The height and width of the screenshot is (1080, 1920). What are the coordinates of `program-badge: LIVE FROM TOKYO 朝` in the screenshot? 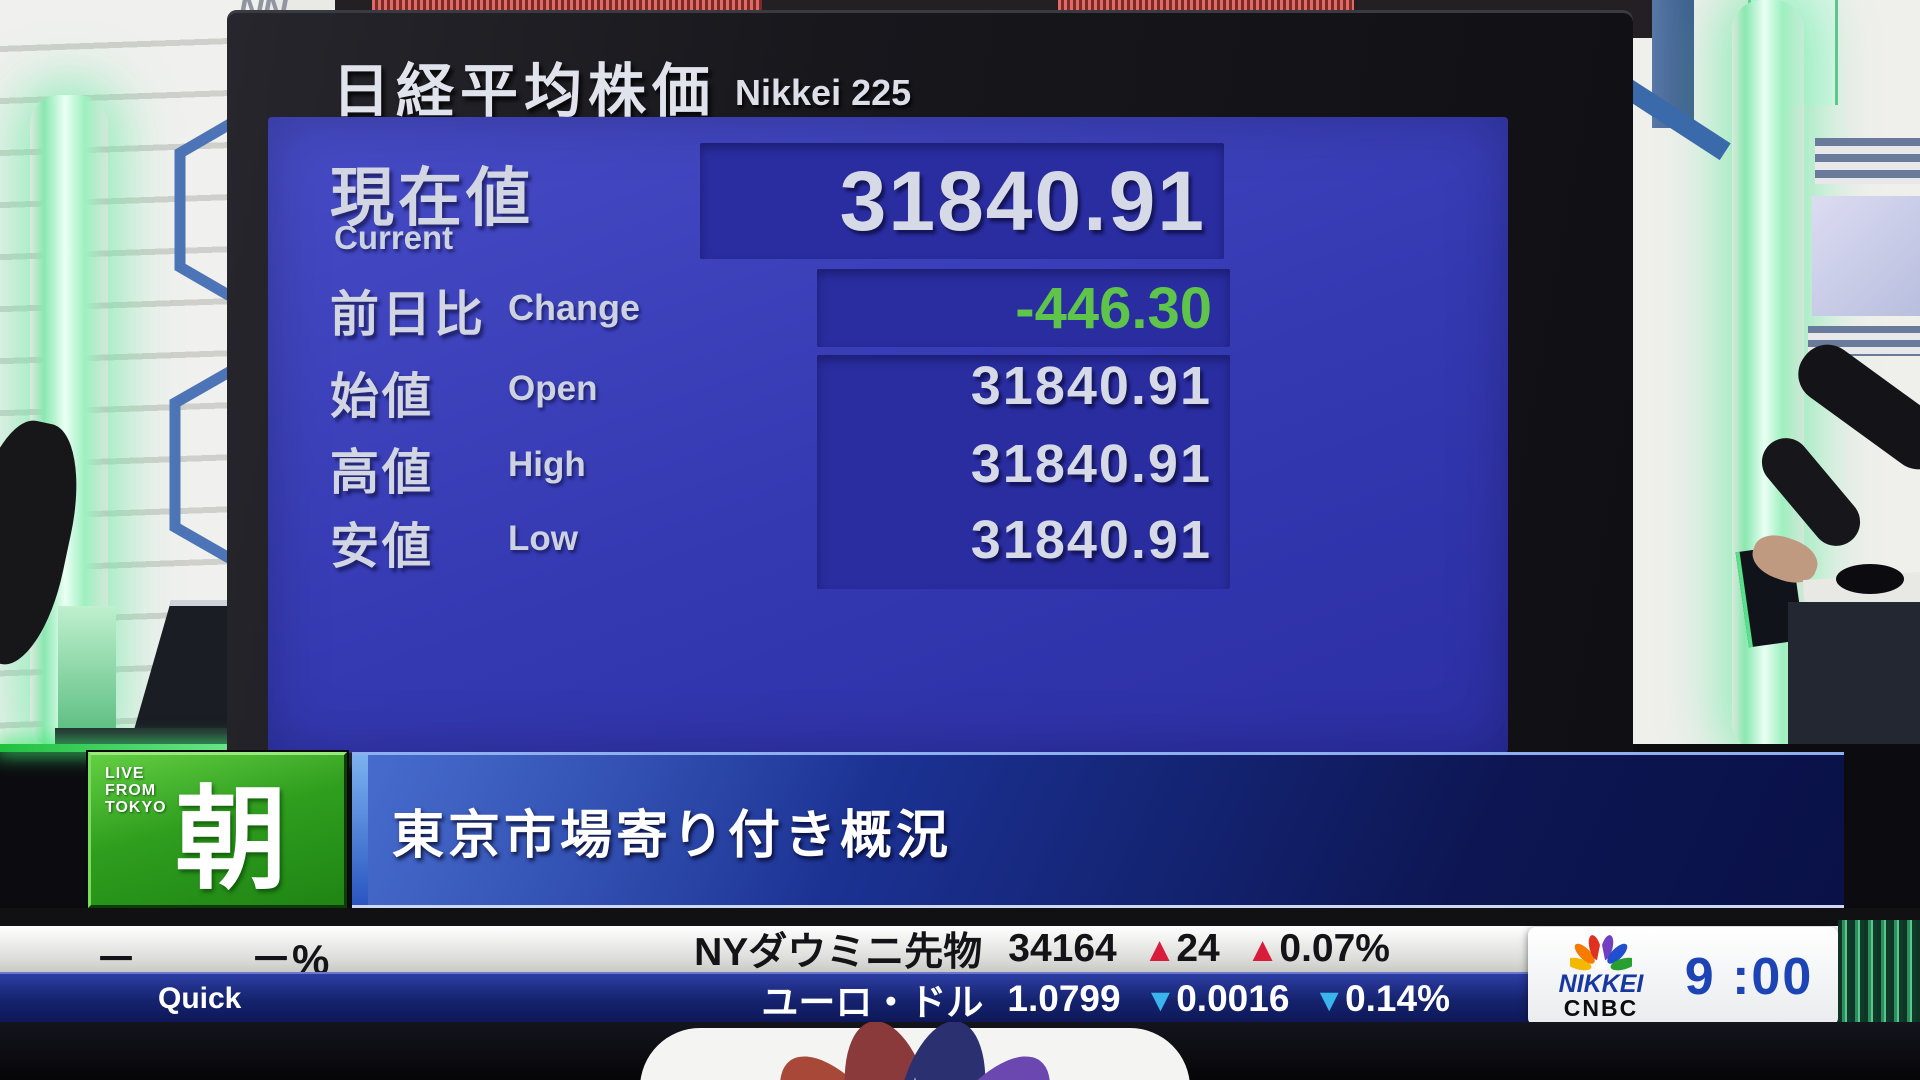 It's located at (217, 830).